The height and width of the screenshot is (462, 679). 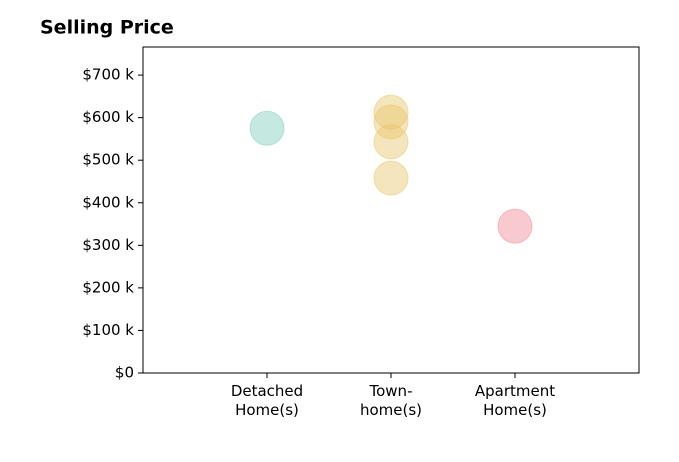 I want to click on y-tick-label: $300 k, so click(x=108, y=245).